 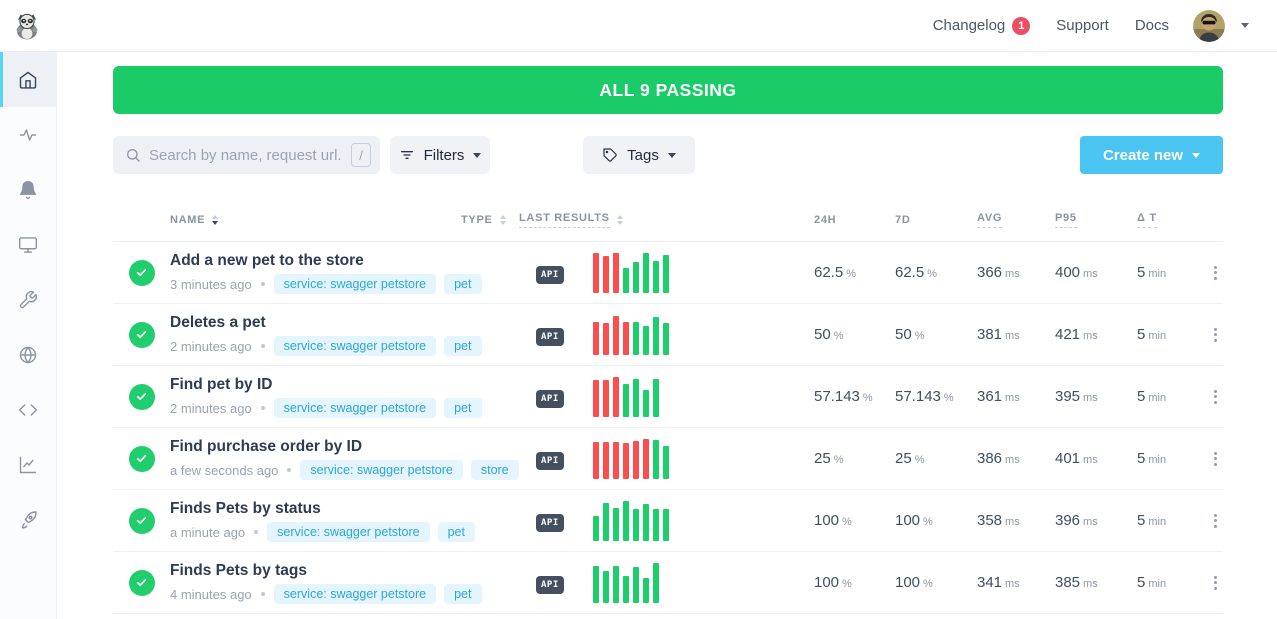 I want to click on value-avg: 381, so click(x=990, y=334).